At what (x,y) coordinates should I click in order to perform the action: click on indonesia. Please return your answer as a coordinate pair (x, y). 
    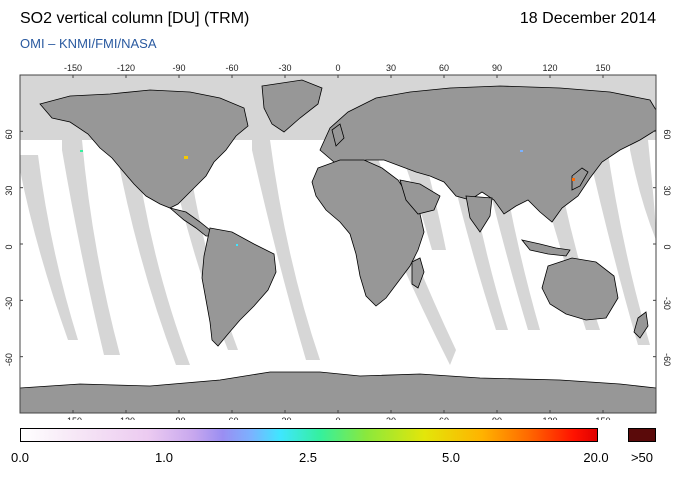
    Looking at the image, I should click on (545, 248).